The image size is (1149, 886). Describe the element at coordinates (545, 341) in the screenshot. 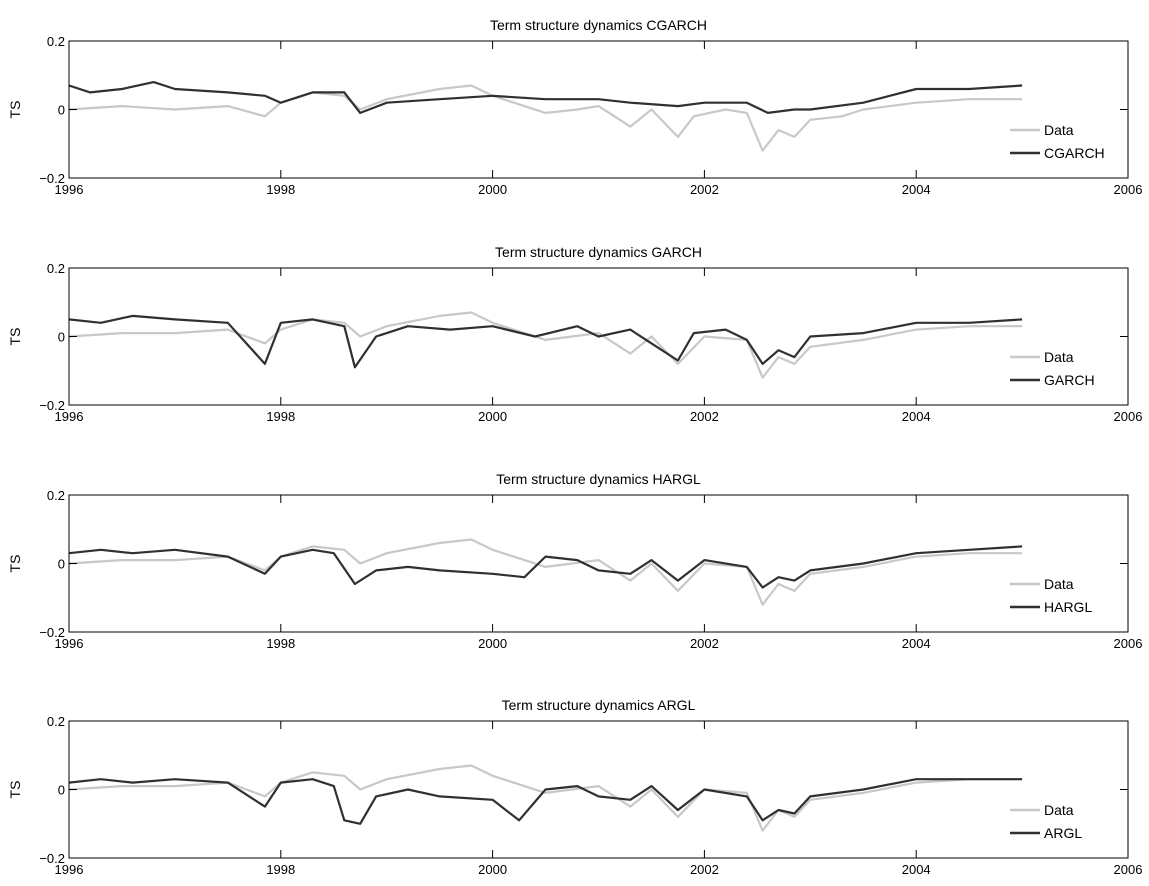

I see `series-line-garch` at that location.